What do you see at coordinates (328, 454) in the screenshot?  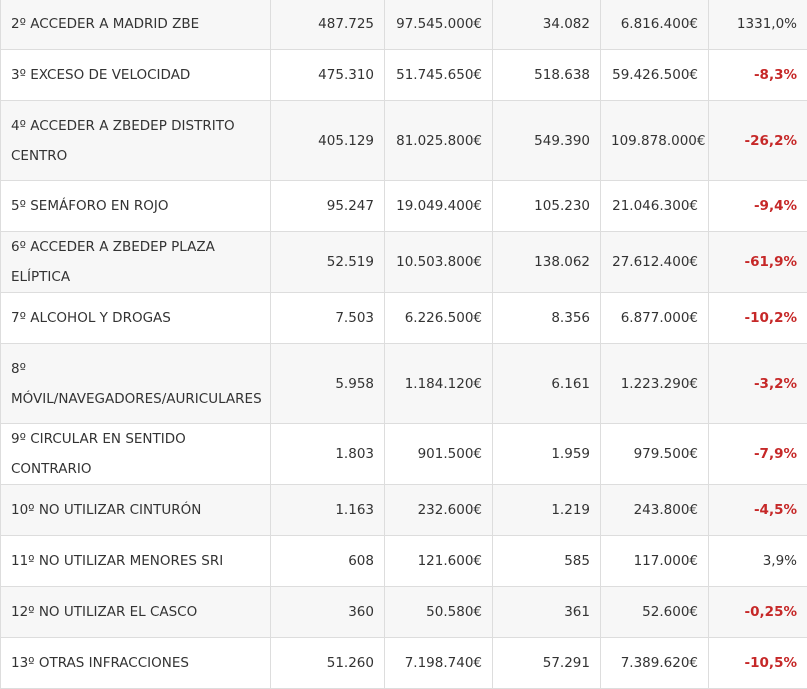 I see `count-current: 1.803` at bounding box center [328, 454].